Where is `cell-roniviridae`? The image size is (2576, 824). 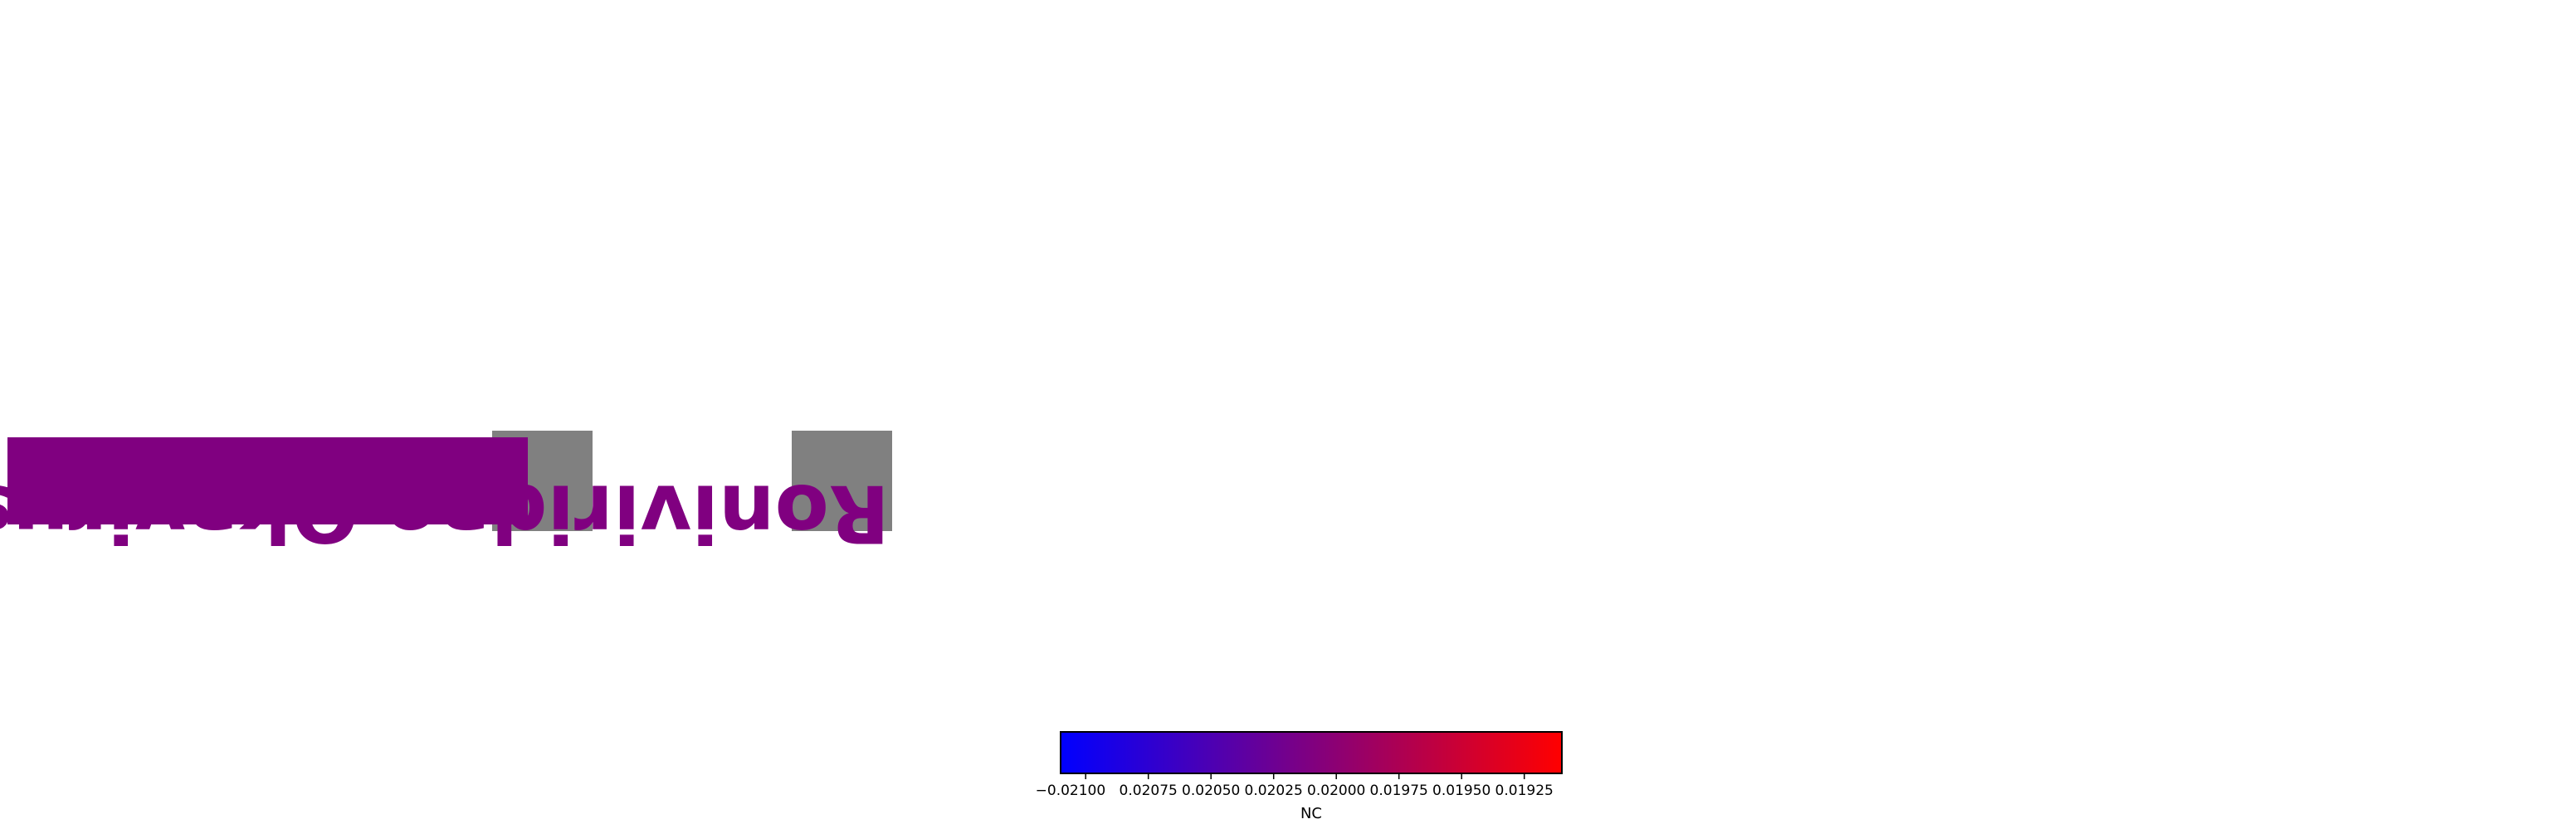 cell-roniviridae is located at coordinates (842, 481).